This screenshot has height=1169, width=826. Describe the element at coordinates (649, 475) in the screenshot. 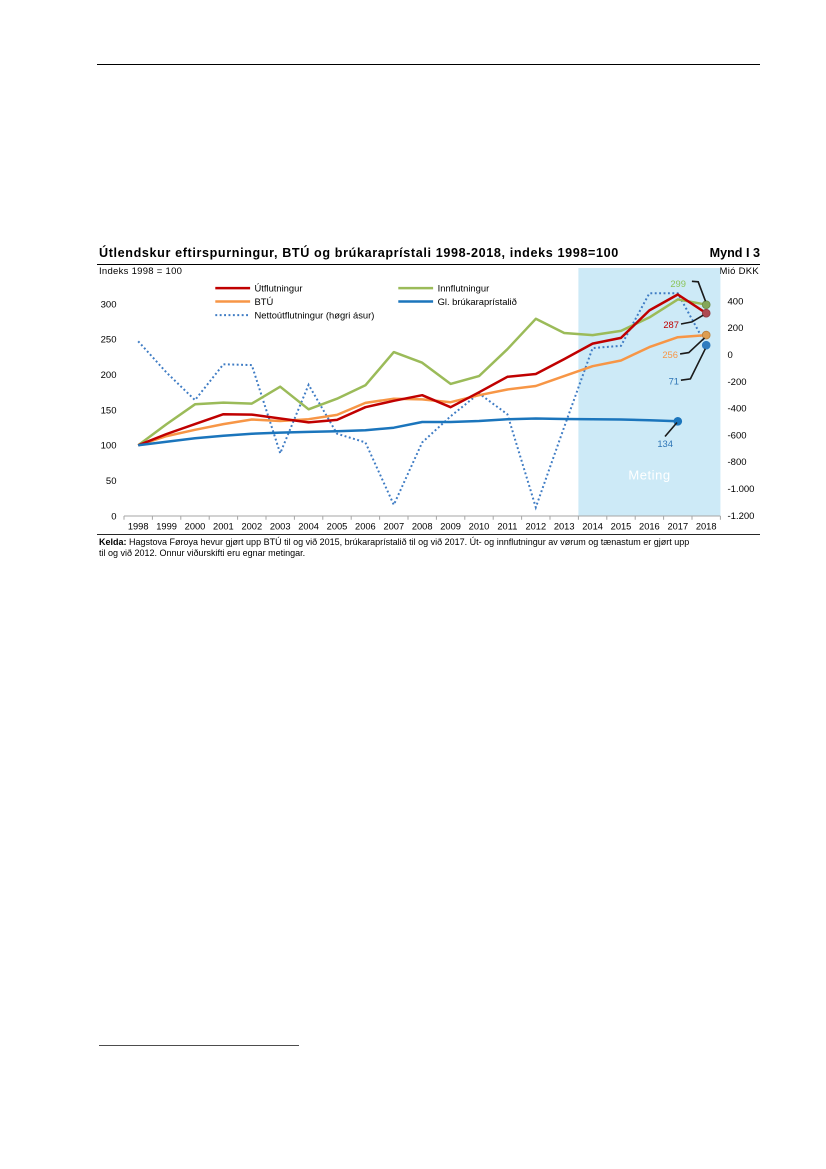

I see `svg-text: Meting` at that location.